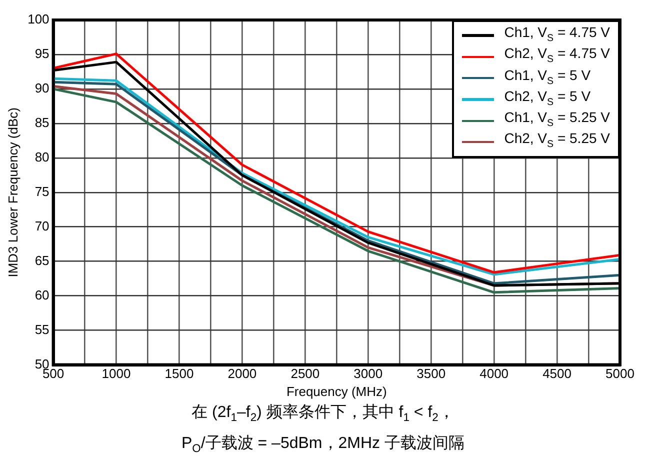 The image size is (646, 466). Describe the element at coordinates (547, 99) in the screenshot. I see `legend-label: Ch2, V$_{S}$ = 5 V` at that location.